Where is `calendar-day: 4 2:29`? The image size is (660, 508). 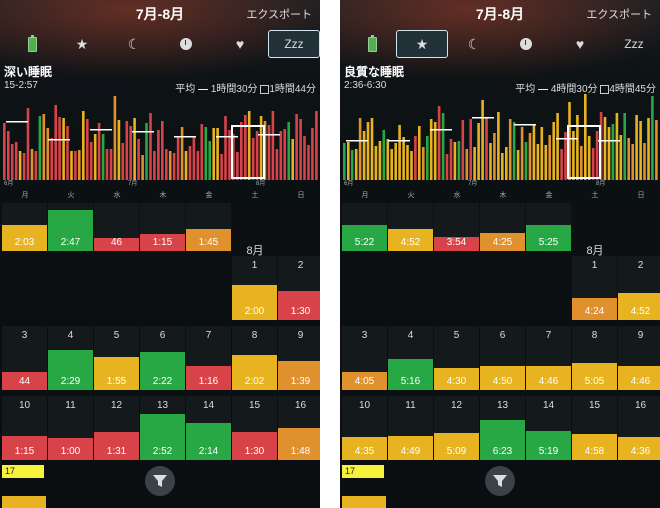
calendar-day: 4 2:29 is located at coordinates (70, 358).